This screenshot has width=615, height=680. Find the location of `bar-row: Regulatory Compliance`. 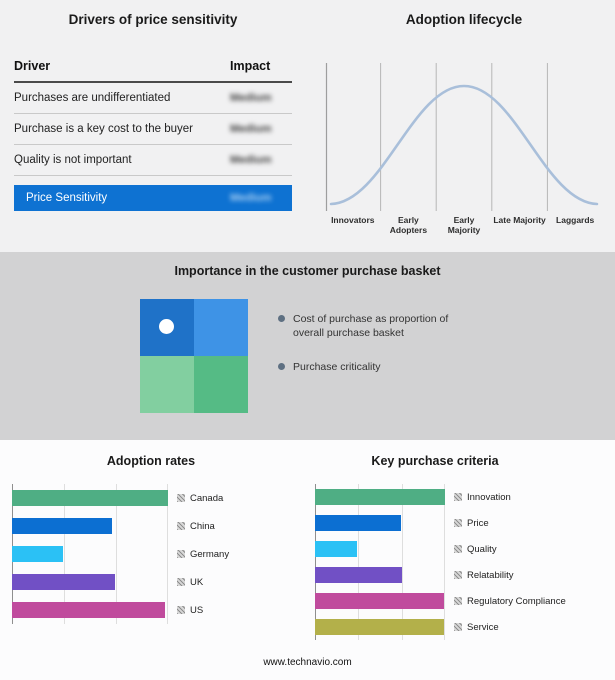

bar-row: Regulatory Compliance is located at coordinates (460, 601).